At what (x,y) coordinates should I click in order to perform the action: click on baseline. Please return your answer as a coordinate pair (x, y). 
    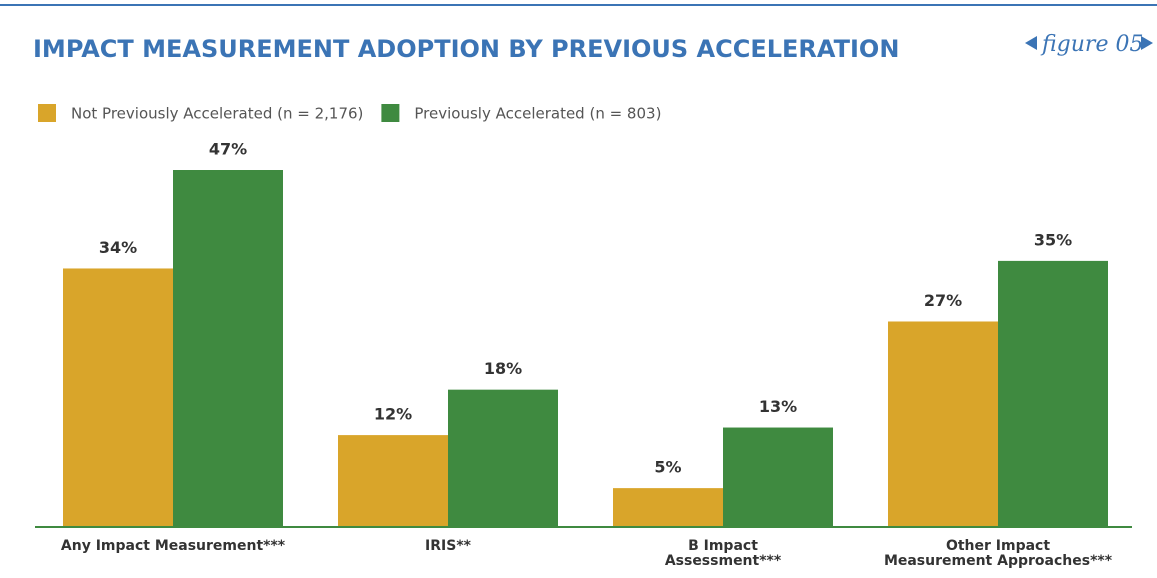
    Looking at the image, I should click on (583, 527).